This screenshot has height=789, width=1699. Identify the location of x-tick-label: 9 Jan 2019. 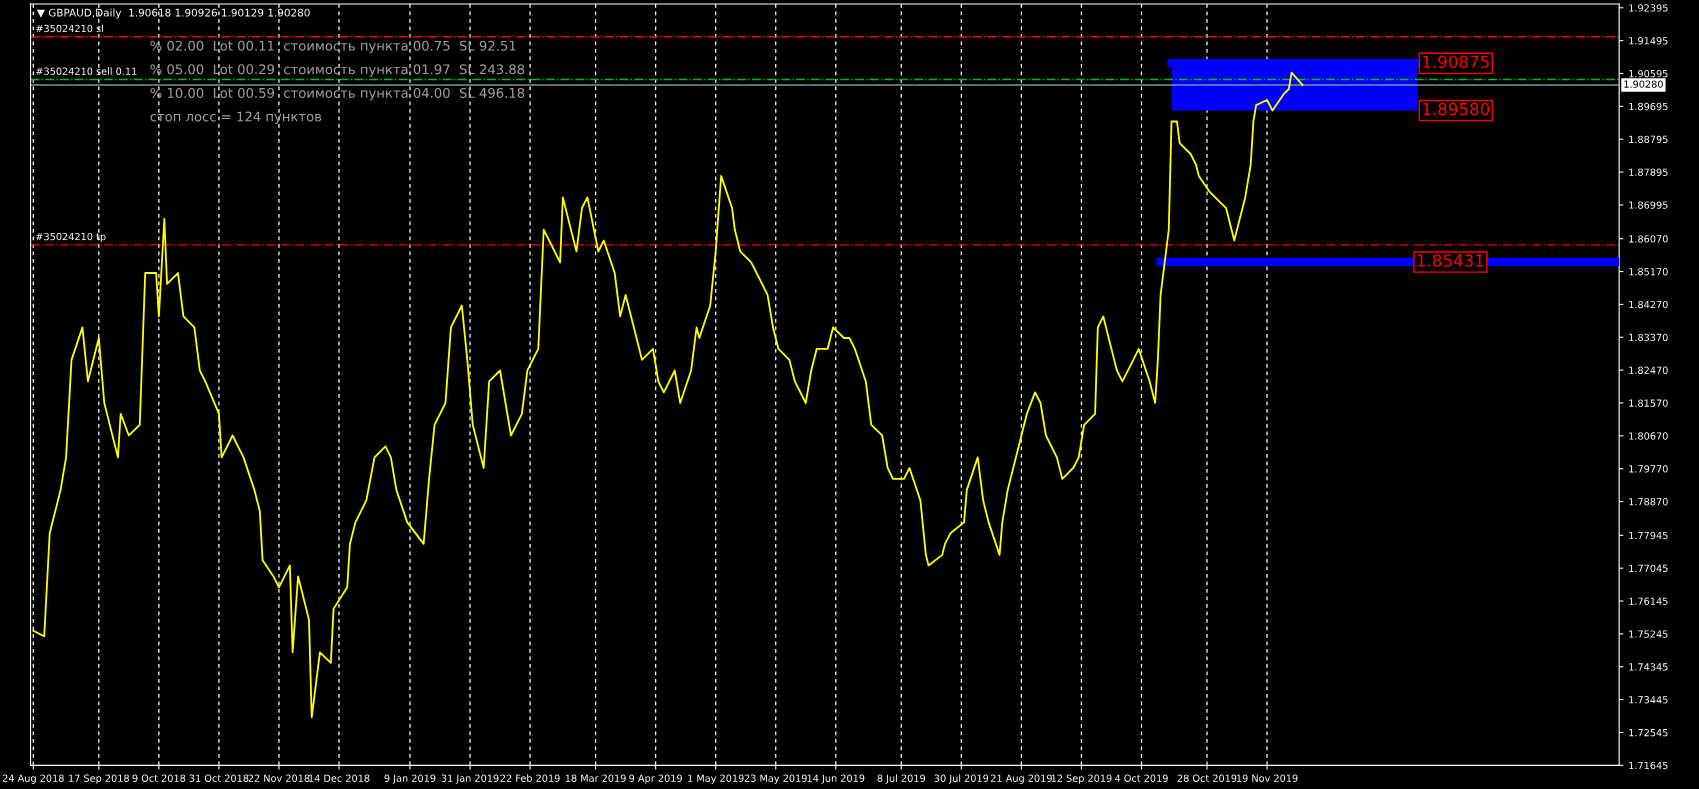
(410, 779).